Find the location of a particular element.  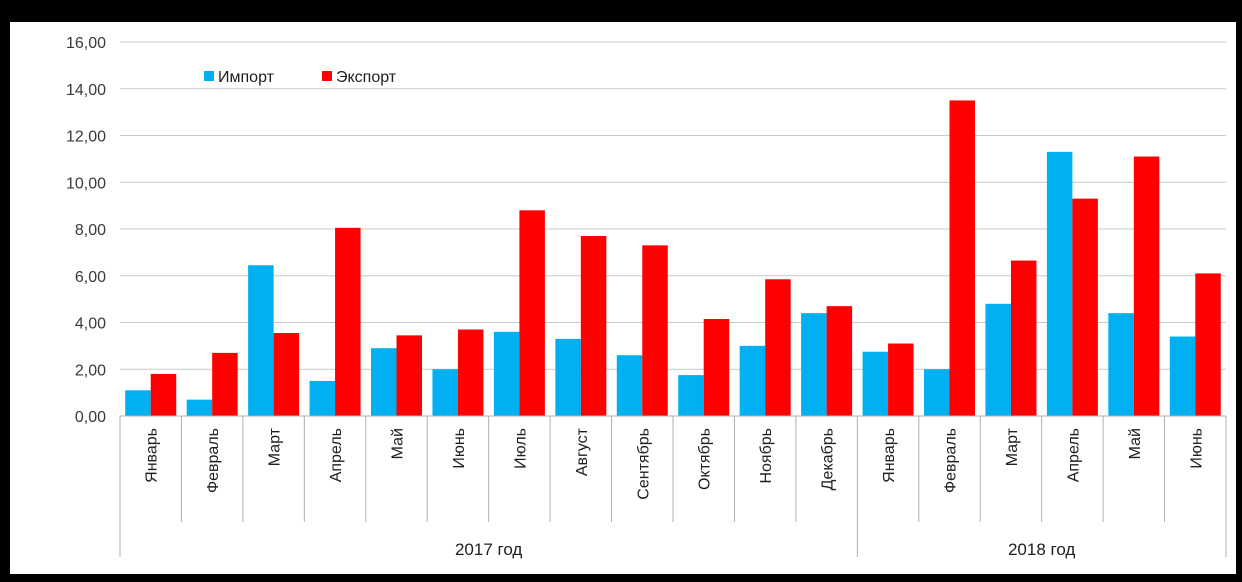

legend-swatch-export is located at coordinates (327, 76).